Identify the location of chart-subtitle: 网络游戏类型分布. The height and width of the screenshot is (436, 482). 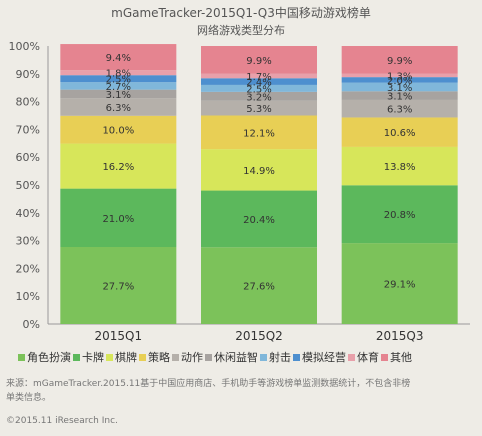
(241, 30).